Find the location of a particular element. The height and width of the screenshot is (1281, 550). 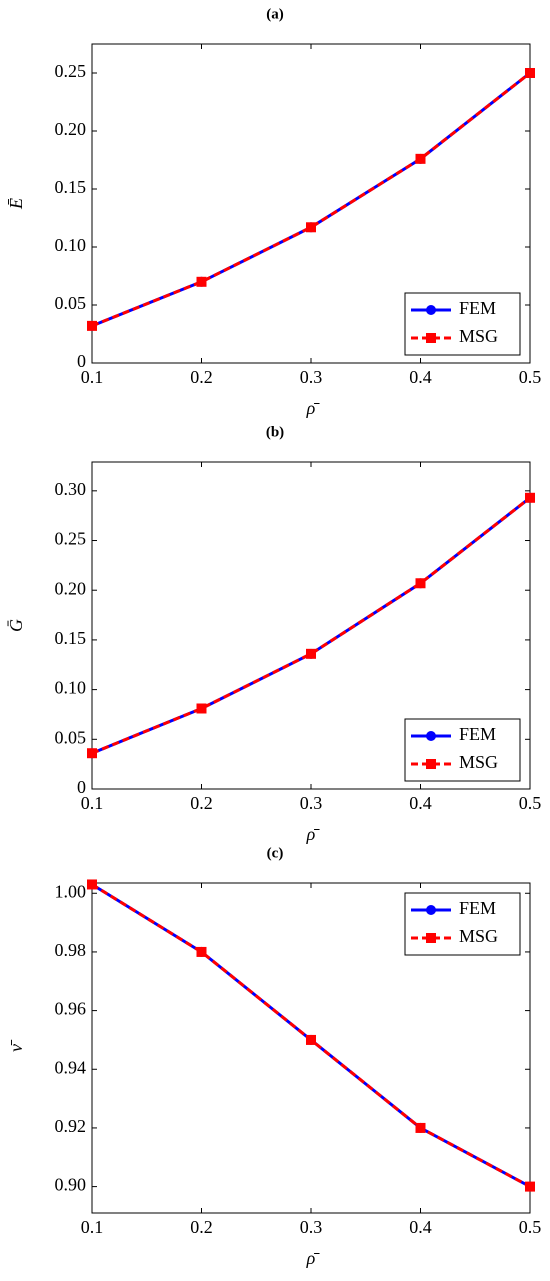

y-axis-label: Ḡ is located at coordinates (16, 625).